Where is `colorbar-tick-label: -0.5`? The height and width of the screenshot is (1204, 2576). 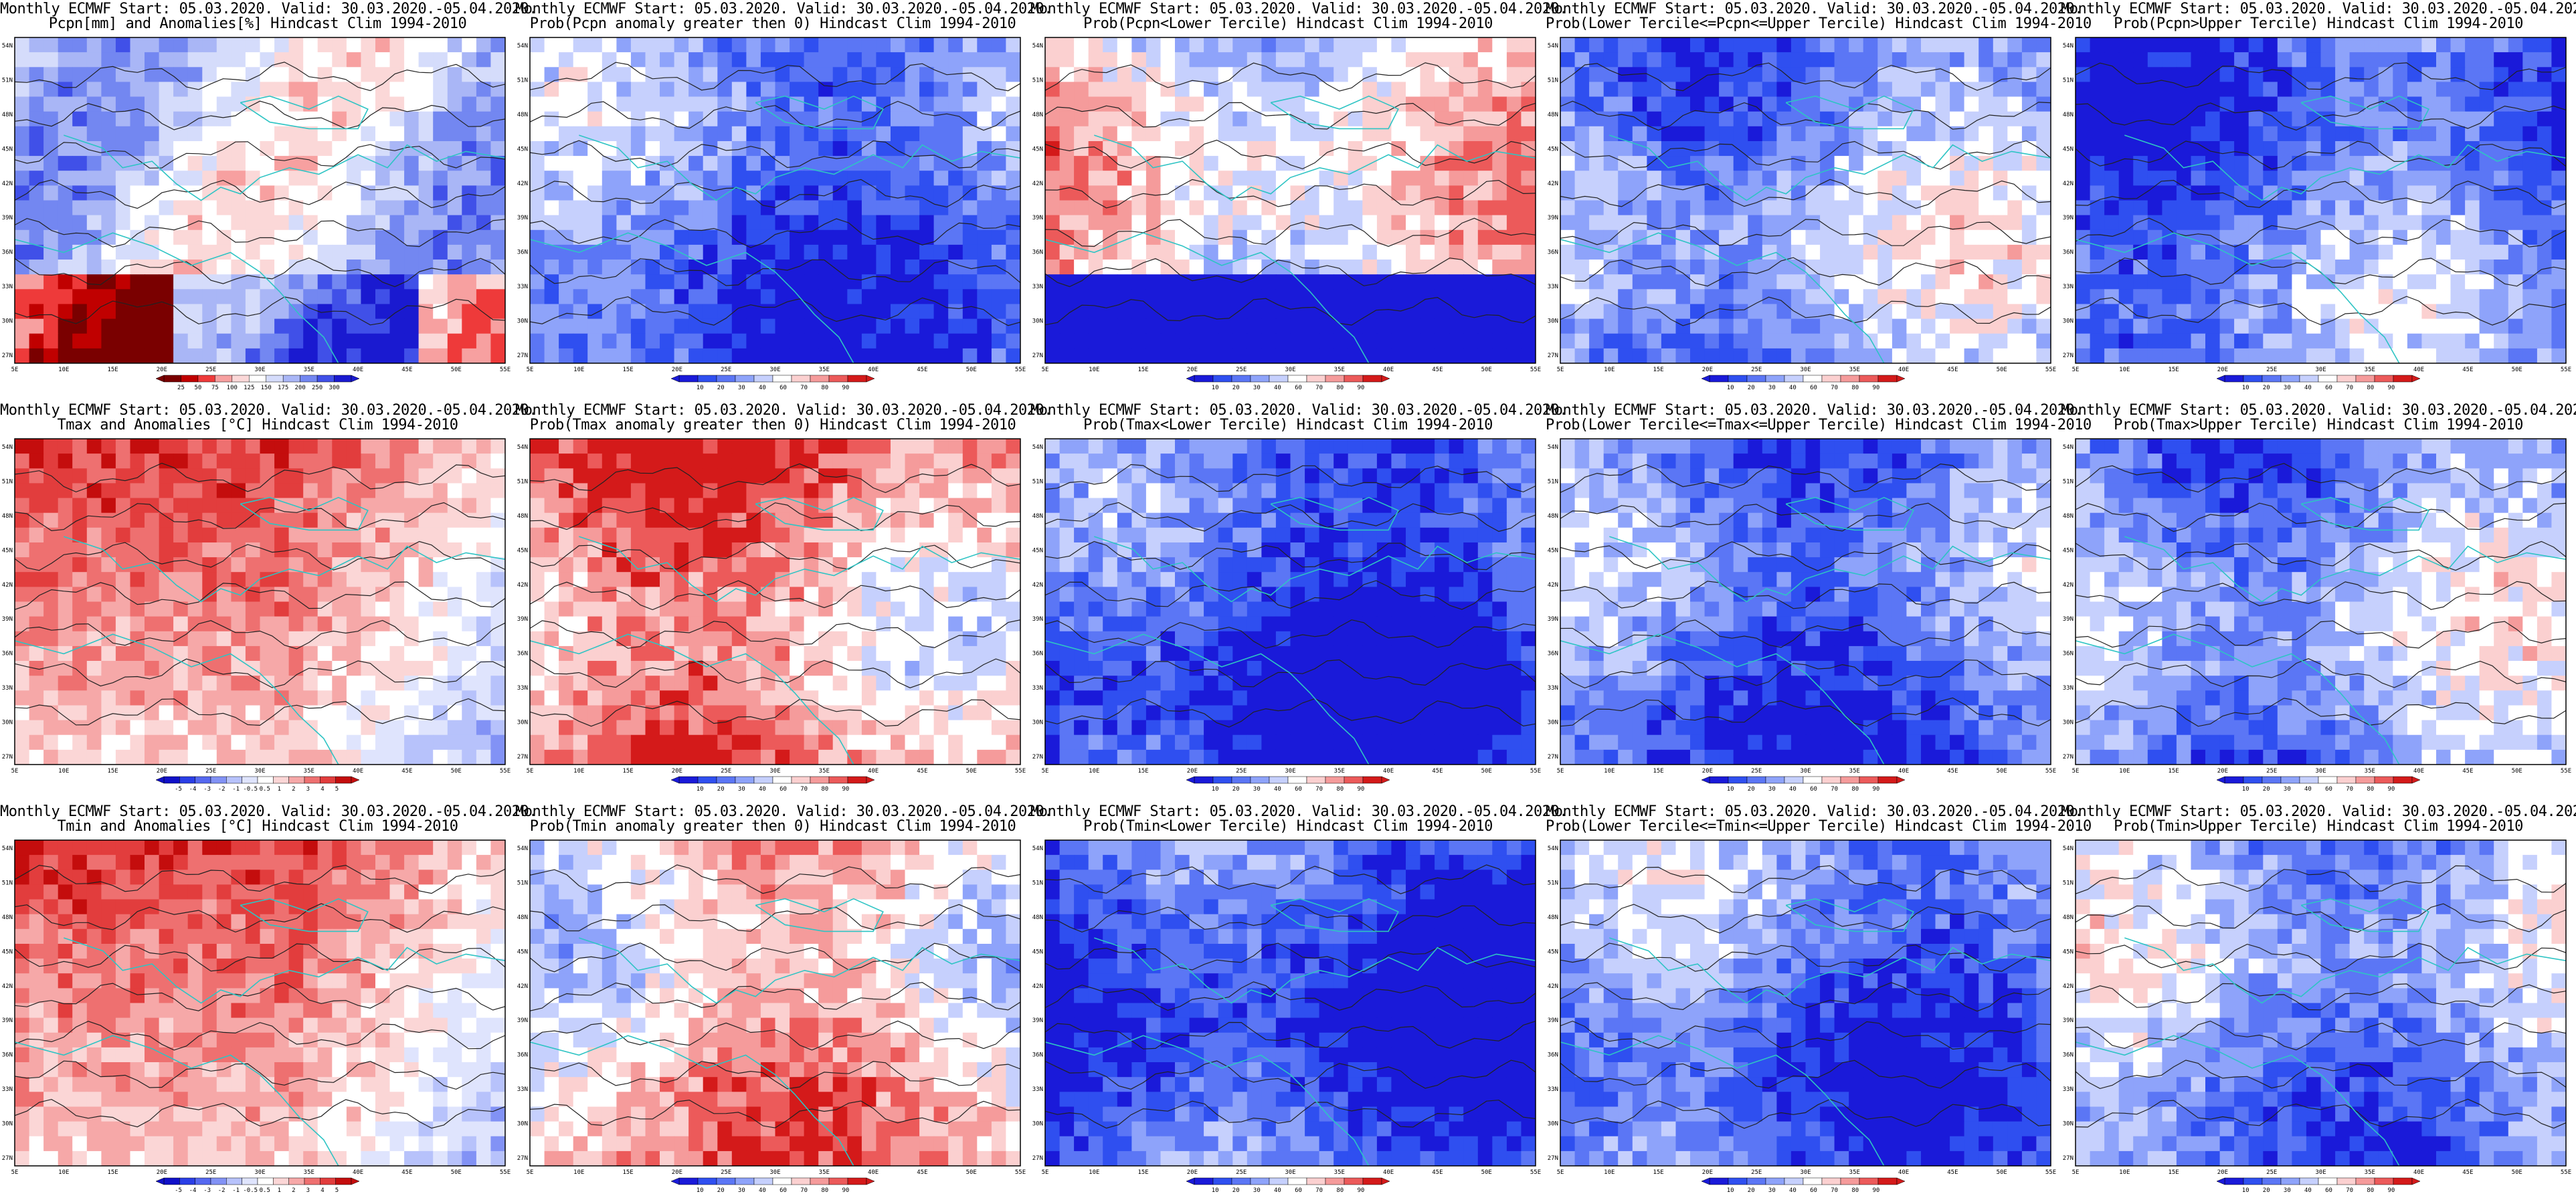 colorbar-tick-label: -0.5 is located at coordinates (250, 789).